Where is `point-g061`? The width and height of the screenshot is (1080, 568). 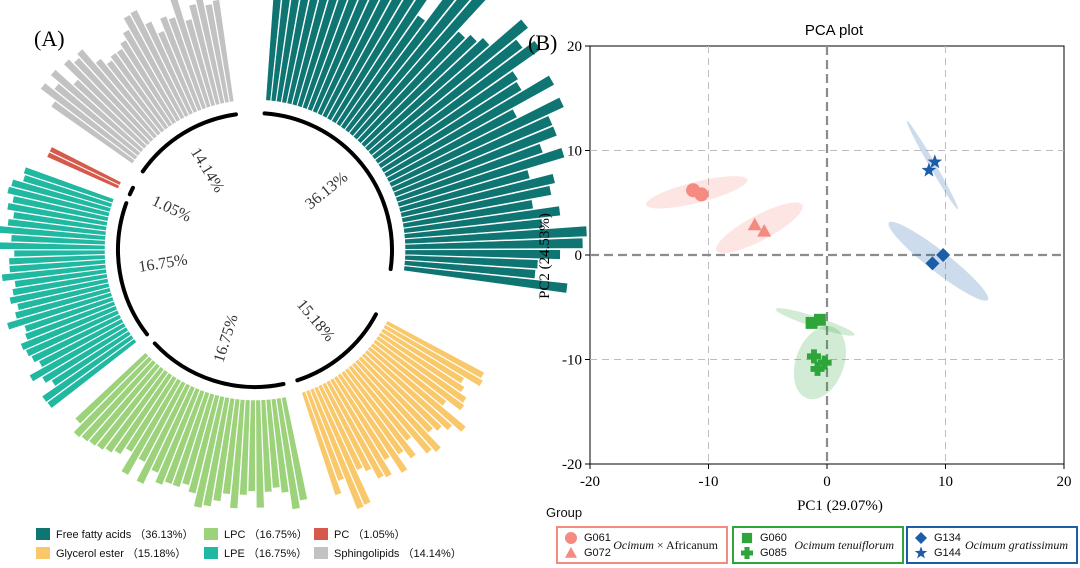
point-g061 is located at coordinates (701, 194).